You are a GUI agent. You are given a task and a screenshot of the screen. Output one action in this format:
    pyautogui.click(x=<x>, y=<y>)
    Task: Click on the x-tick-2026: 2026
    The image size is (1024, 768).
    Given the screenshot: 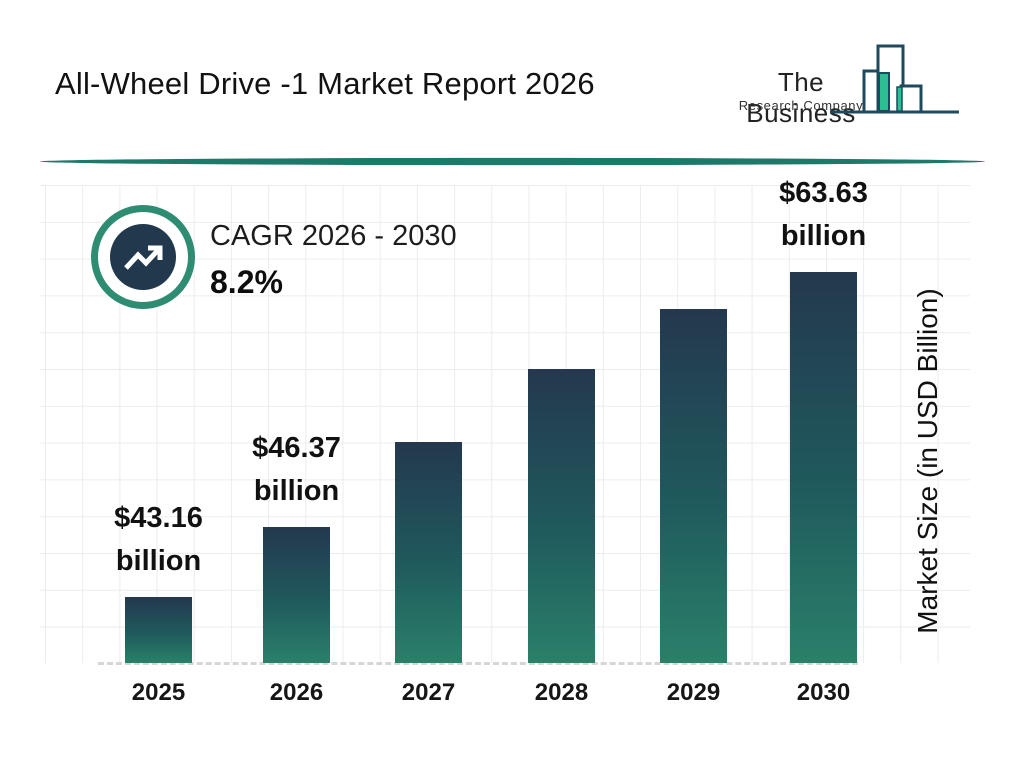 What is the action you would take?
    pyautogui.click(x=296, y=692)
    